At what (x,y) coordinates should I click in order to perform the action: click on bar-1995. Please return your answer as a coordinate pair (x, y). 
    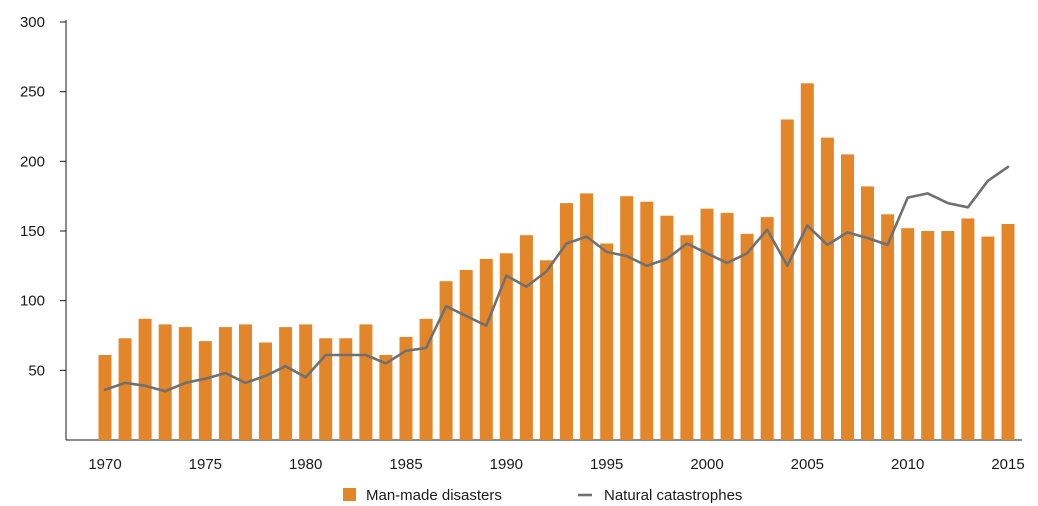
    Looking at the image, I should click on (607, 341).